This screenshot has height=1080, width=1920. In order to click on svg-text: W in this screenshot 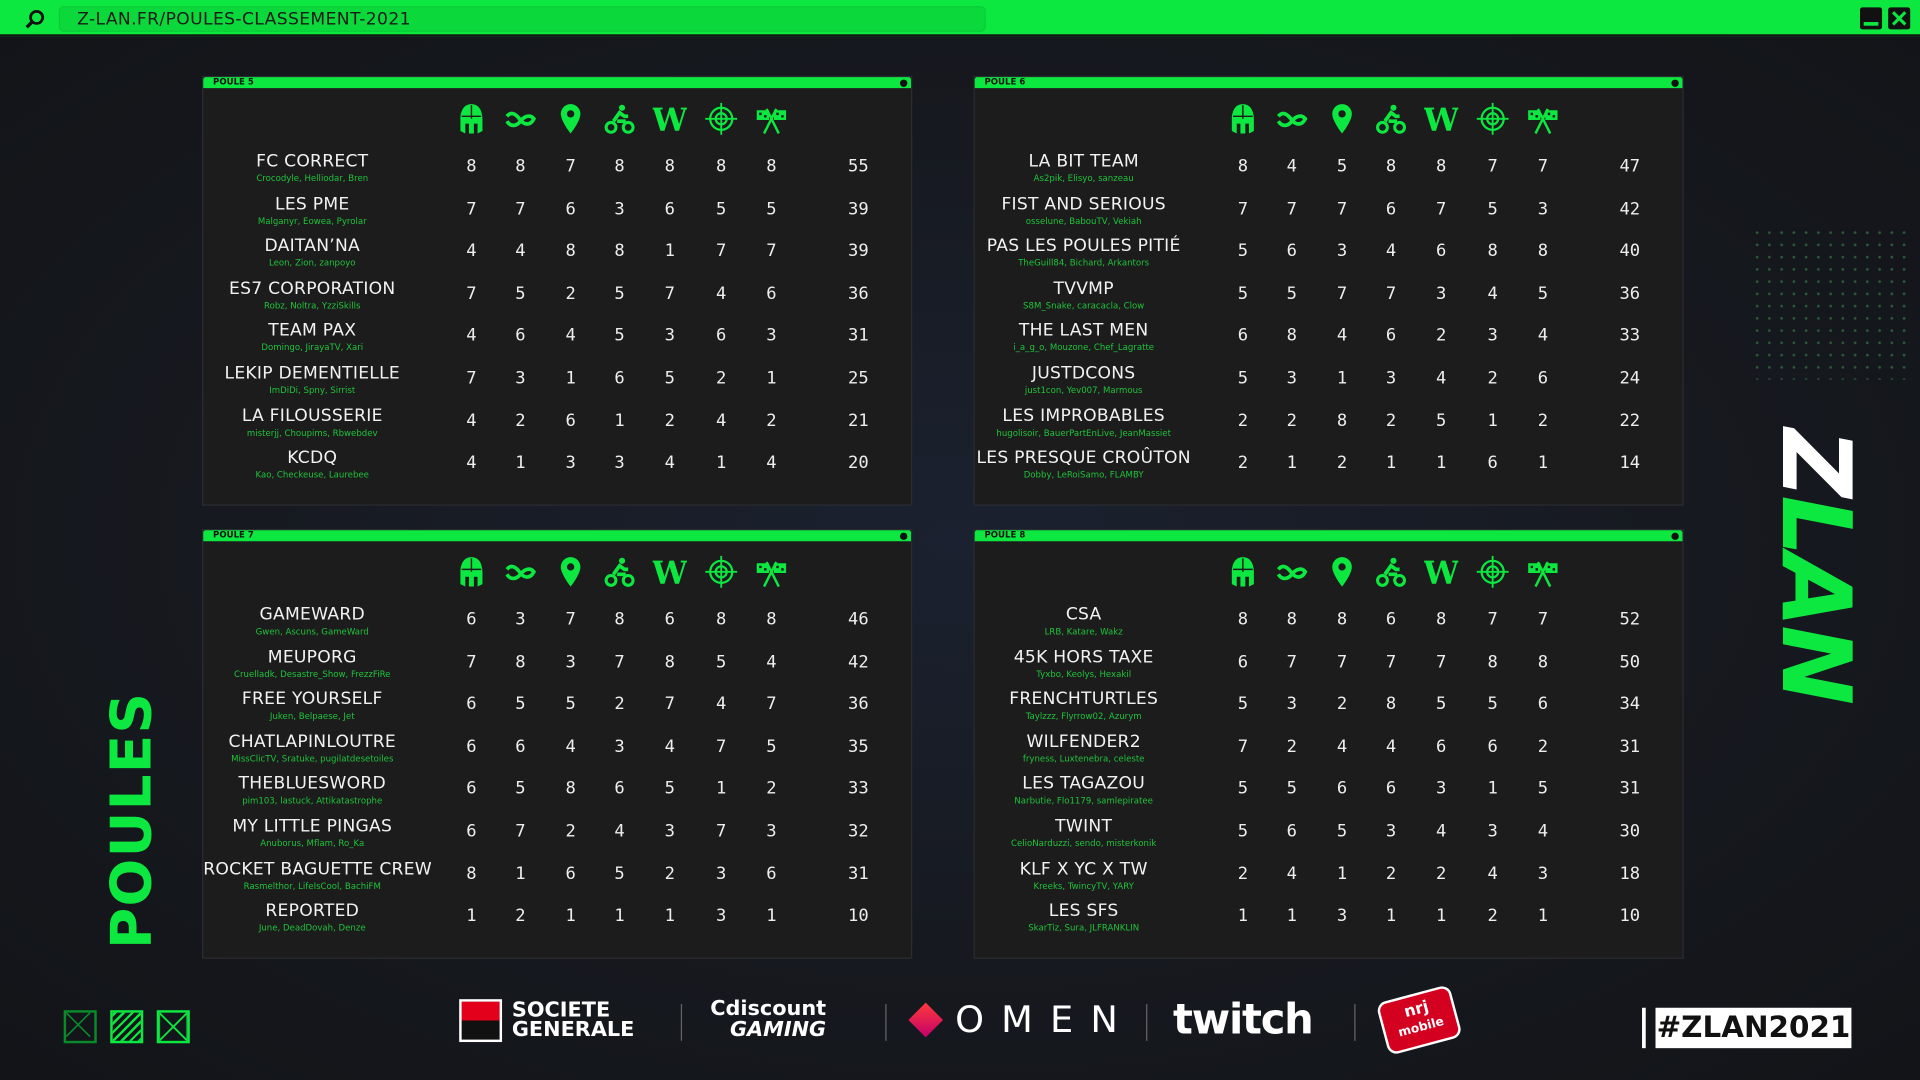, I will do `click(670, 572)`.